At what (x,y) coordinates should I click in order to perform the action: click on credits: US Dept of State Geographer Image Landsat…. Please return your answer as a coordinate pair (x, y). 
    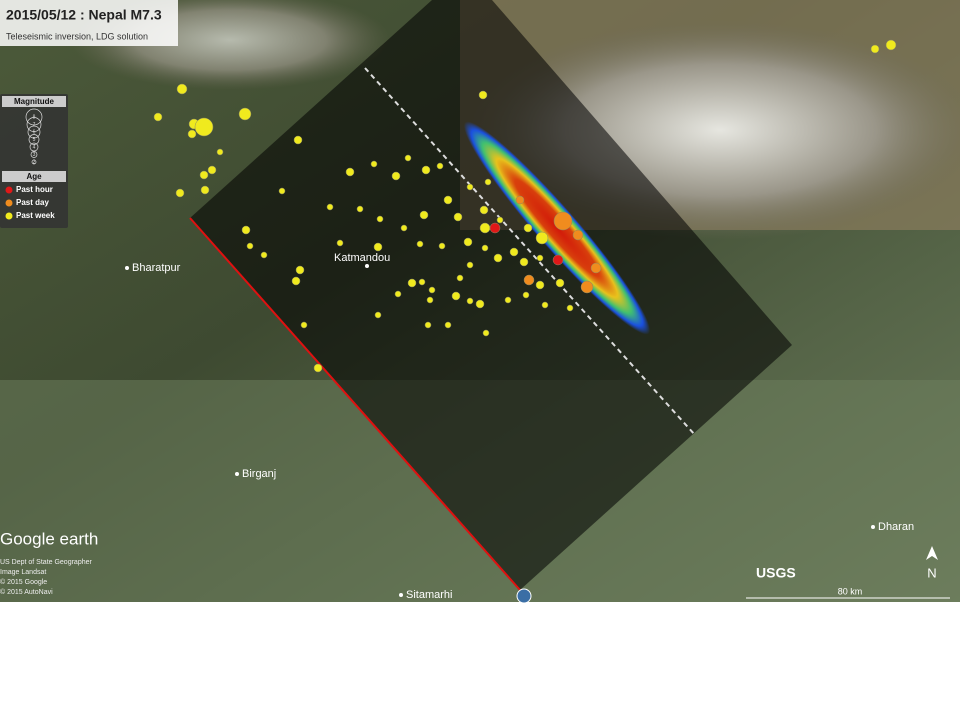
    Looking at the image, I should click on (46, 577).